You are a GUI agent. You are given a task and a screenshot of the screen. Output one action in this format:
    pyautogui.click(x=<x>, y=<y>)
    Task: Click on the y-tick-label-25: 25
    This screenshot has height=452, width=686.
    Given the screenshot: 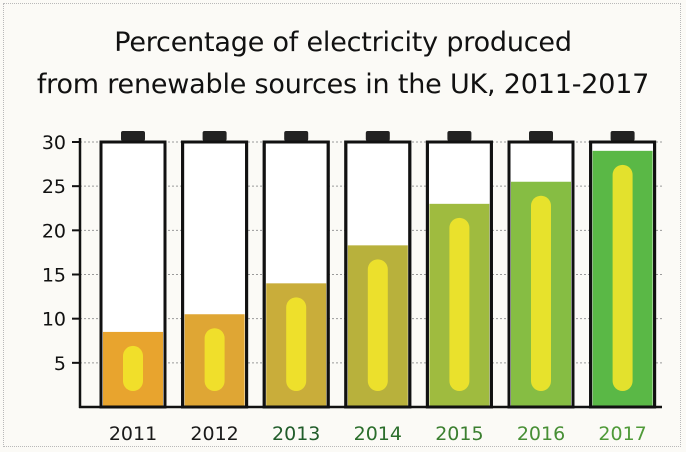 What is the action you would take?
    pyautogui.click(x=54, y=187)
    